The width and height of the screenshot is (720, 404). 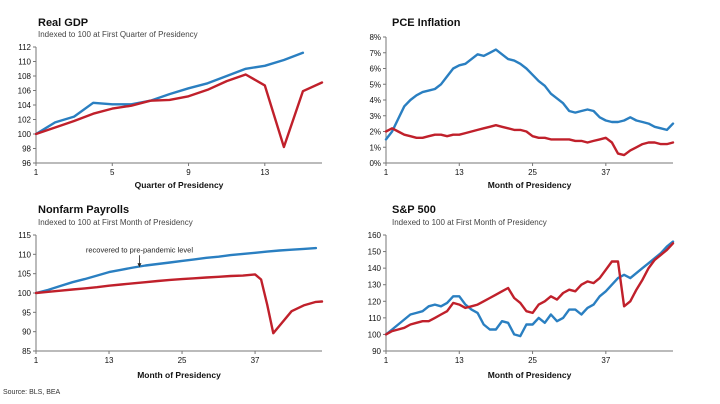 I want to click on chart-title: Real GDP, so click(x=63, y=23).